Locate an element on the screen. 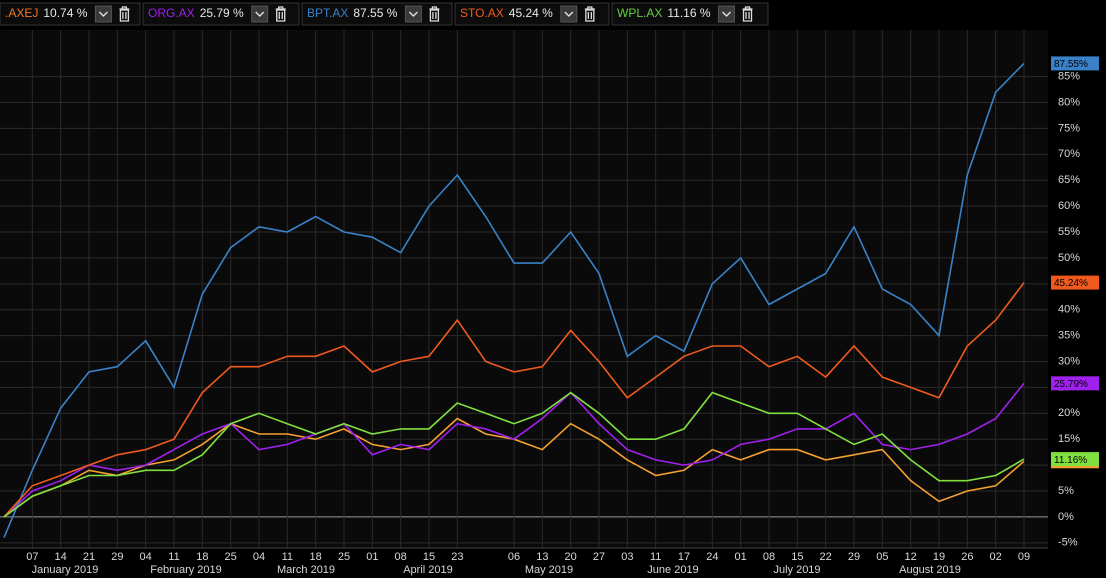 This screenshot has width=1106, height=578. legend-name: ORG.AX is located at coordinates (171, 13).